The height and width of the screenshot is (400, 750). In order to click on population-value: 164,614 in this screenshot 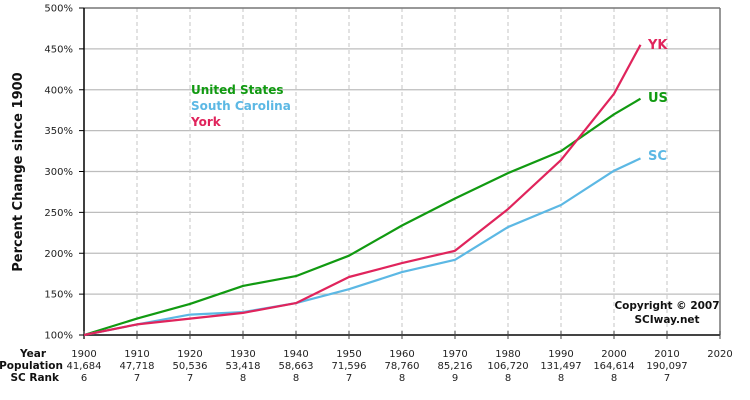, I will do `click(613, 366)`.